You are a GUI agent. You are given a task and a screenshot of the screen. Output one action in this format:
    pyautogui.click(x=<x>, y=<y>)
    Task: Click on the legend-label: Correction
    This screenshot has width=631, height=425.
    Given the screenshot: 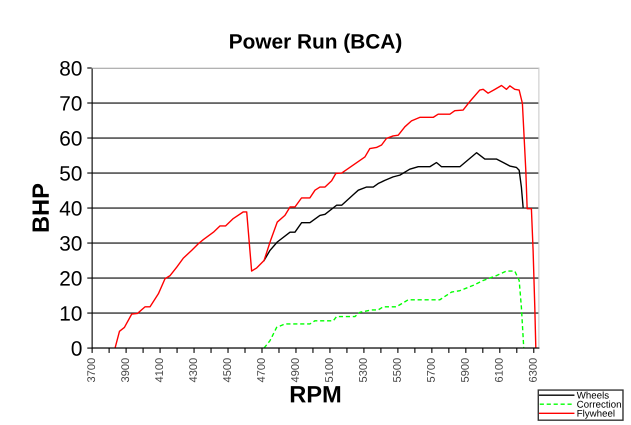 What is the action you would take?
    pyautogui.click(x=599, y=404)
    